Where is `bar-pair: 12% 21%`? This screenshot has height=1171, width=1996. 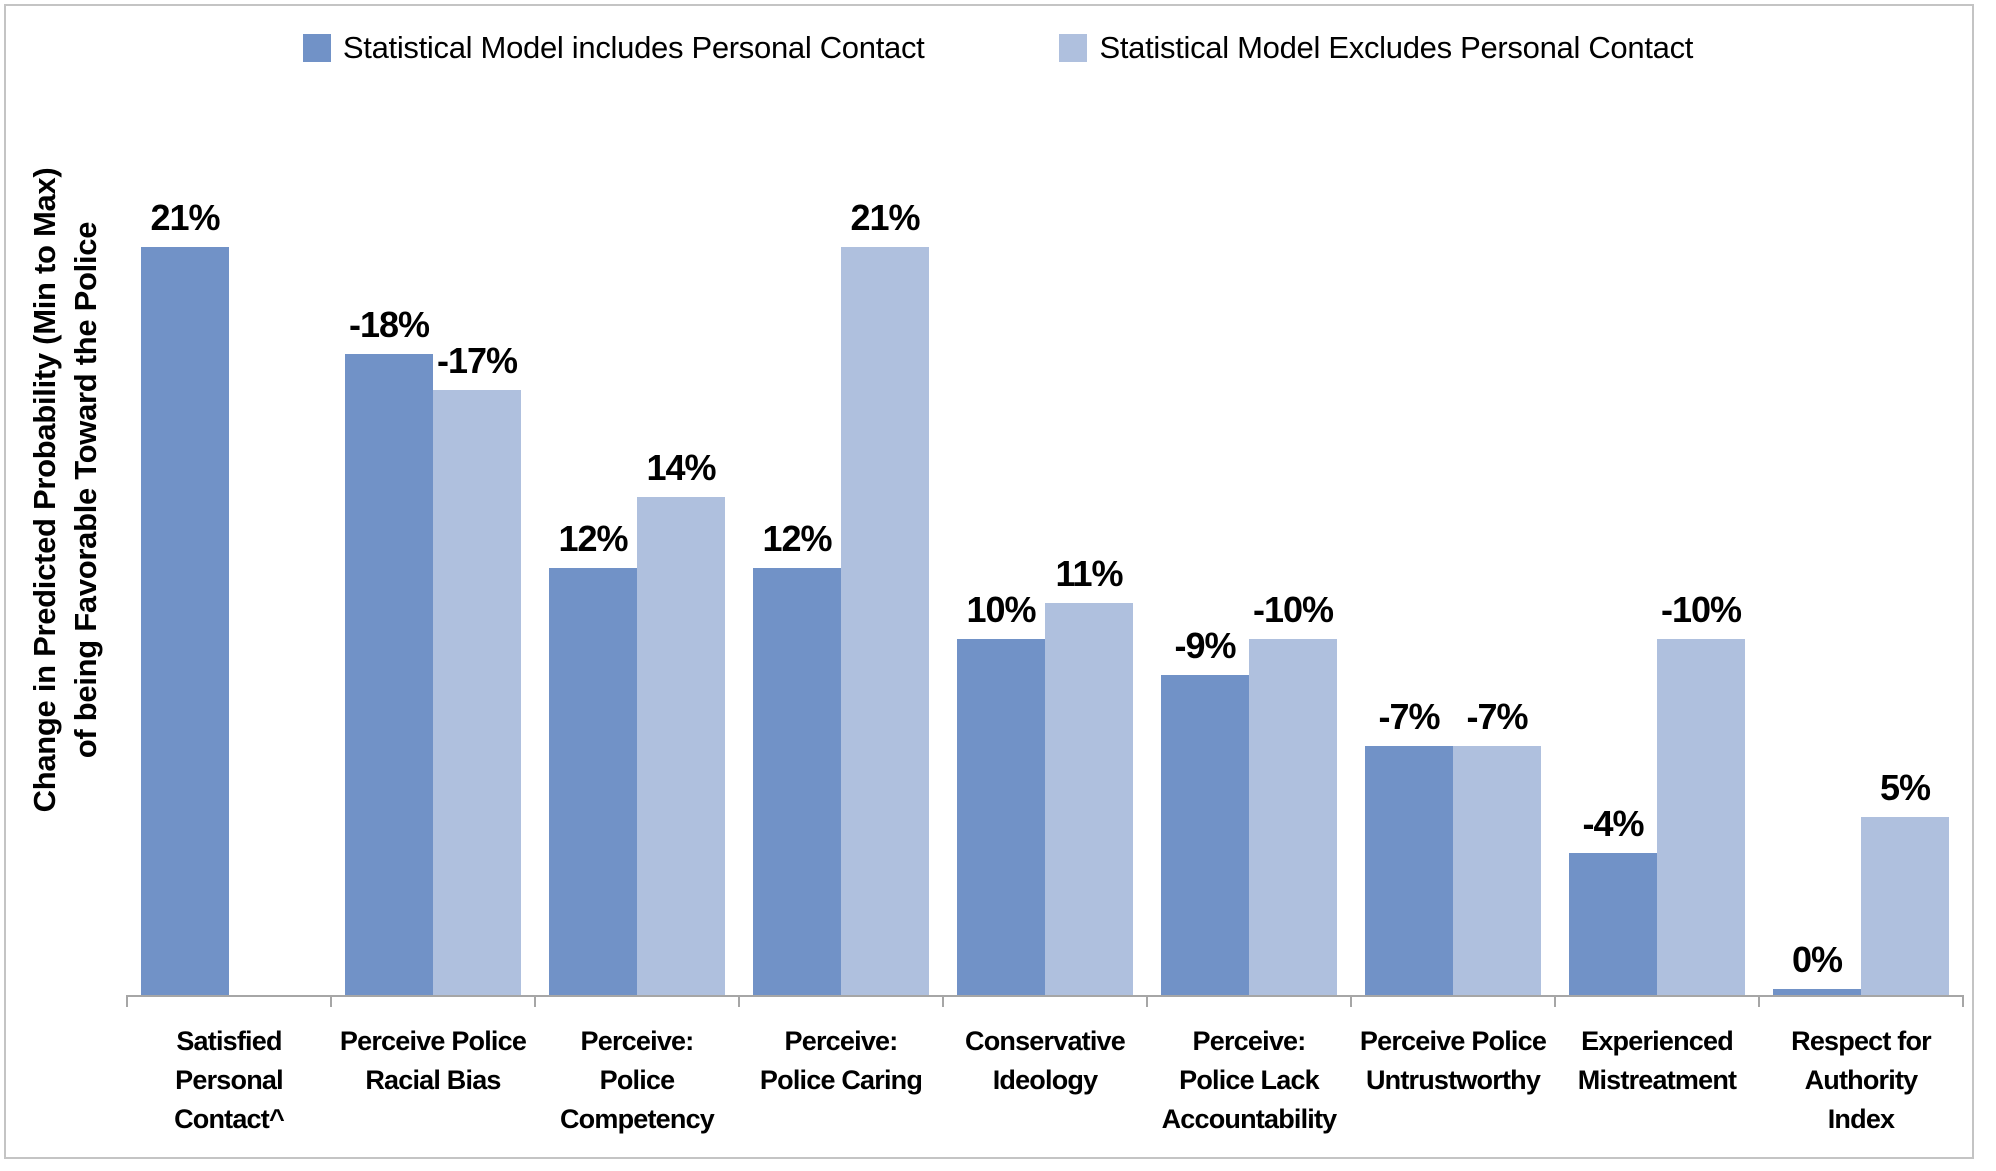
bar-pair: 12% 21% is located at coordinates (841, 596).